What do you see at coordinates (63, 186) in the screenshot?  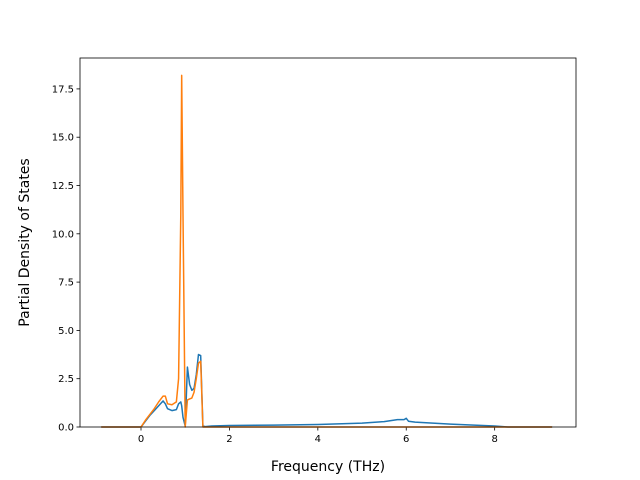 I see `y-tick-label: 12.5` at bounding box center [63, 186].